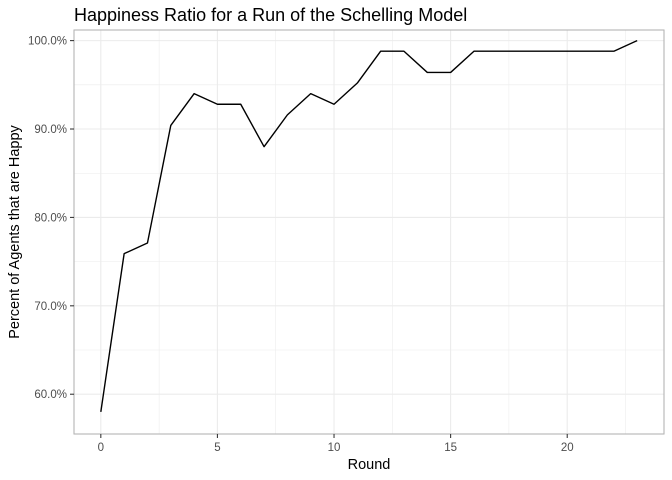 This screenshot has height=480, width=672. I want to click on x-tick-label: 15, so click(450, 448).